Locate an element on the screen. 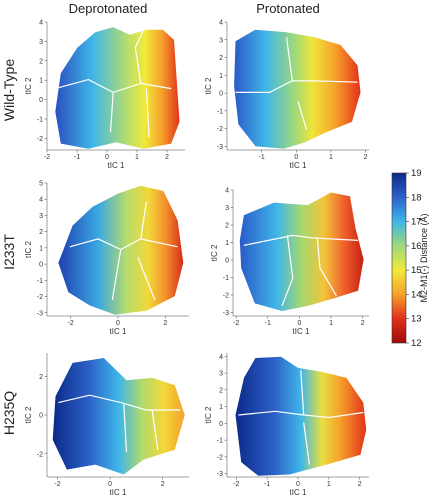  colorbar-tick-label: 14 is located at coordinates (416, 294).